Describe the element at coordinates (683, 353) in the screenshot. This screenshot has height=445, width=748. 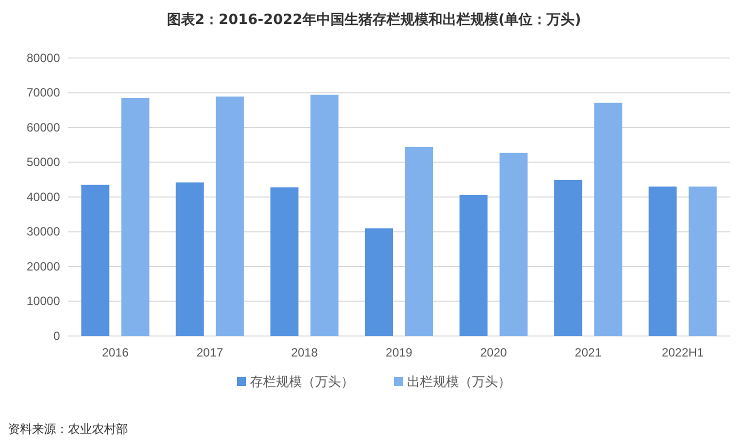
I see `x-tick-label: 2022H1` at that location.